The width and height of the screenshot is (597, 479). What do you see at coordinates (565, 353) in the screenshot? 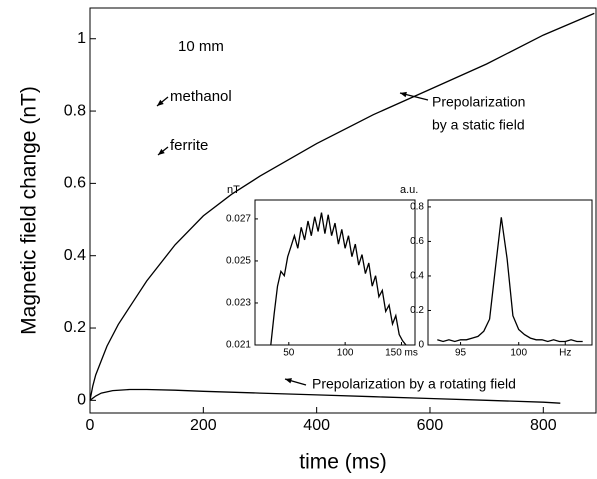
I see `x-tick-label: Hz` at bounding box center [565, 353].